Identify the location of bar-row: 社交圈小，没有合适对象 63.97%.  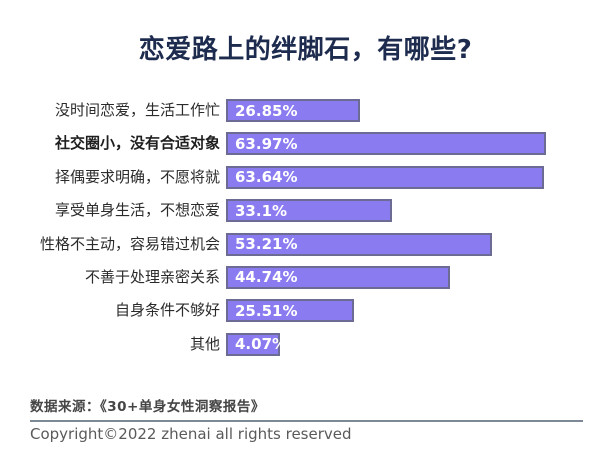
(305, 144).